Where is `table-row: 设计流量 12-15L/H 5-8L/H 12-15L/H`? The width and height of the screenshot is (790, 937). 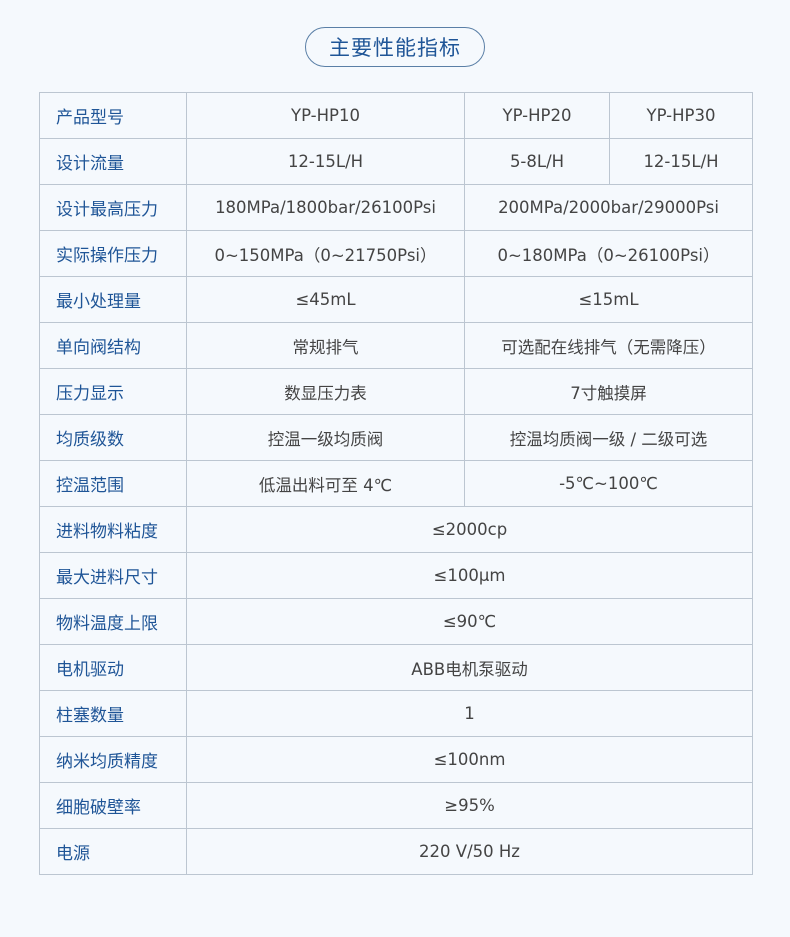
table-row: 设计流量 12-15L/H 5-8L/H 12-15L/H is located at coordinates (396, 161).